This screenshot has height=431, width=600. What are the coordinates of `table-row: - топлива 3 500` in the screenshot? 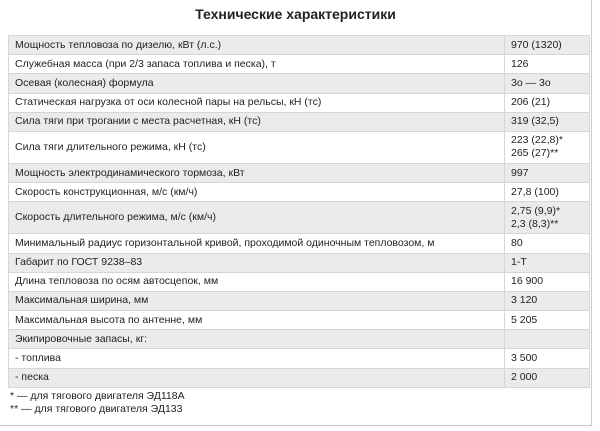 It's located at (299, 358).